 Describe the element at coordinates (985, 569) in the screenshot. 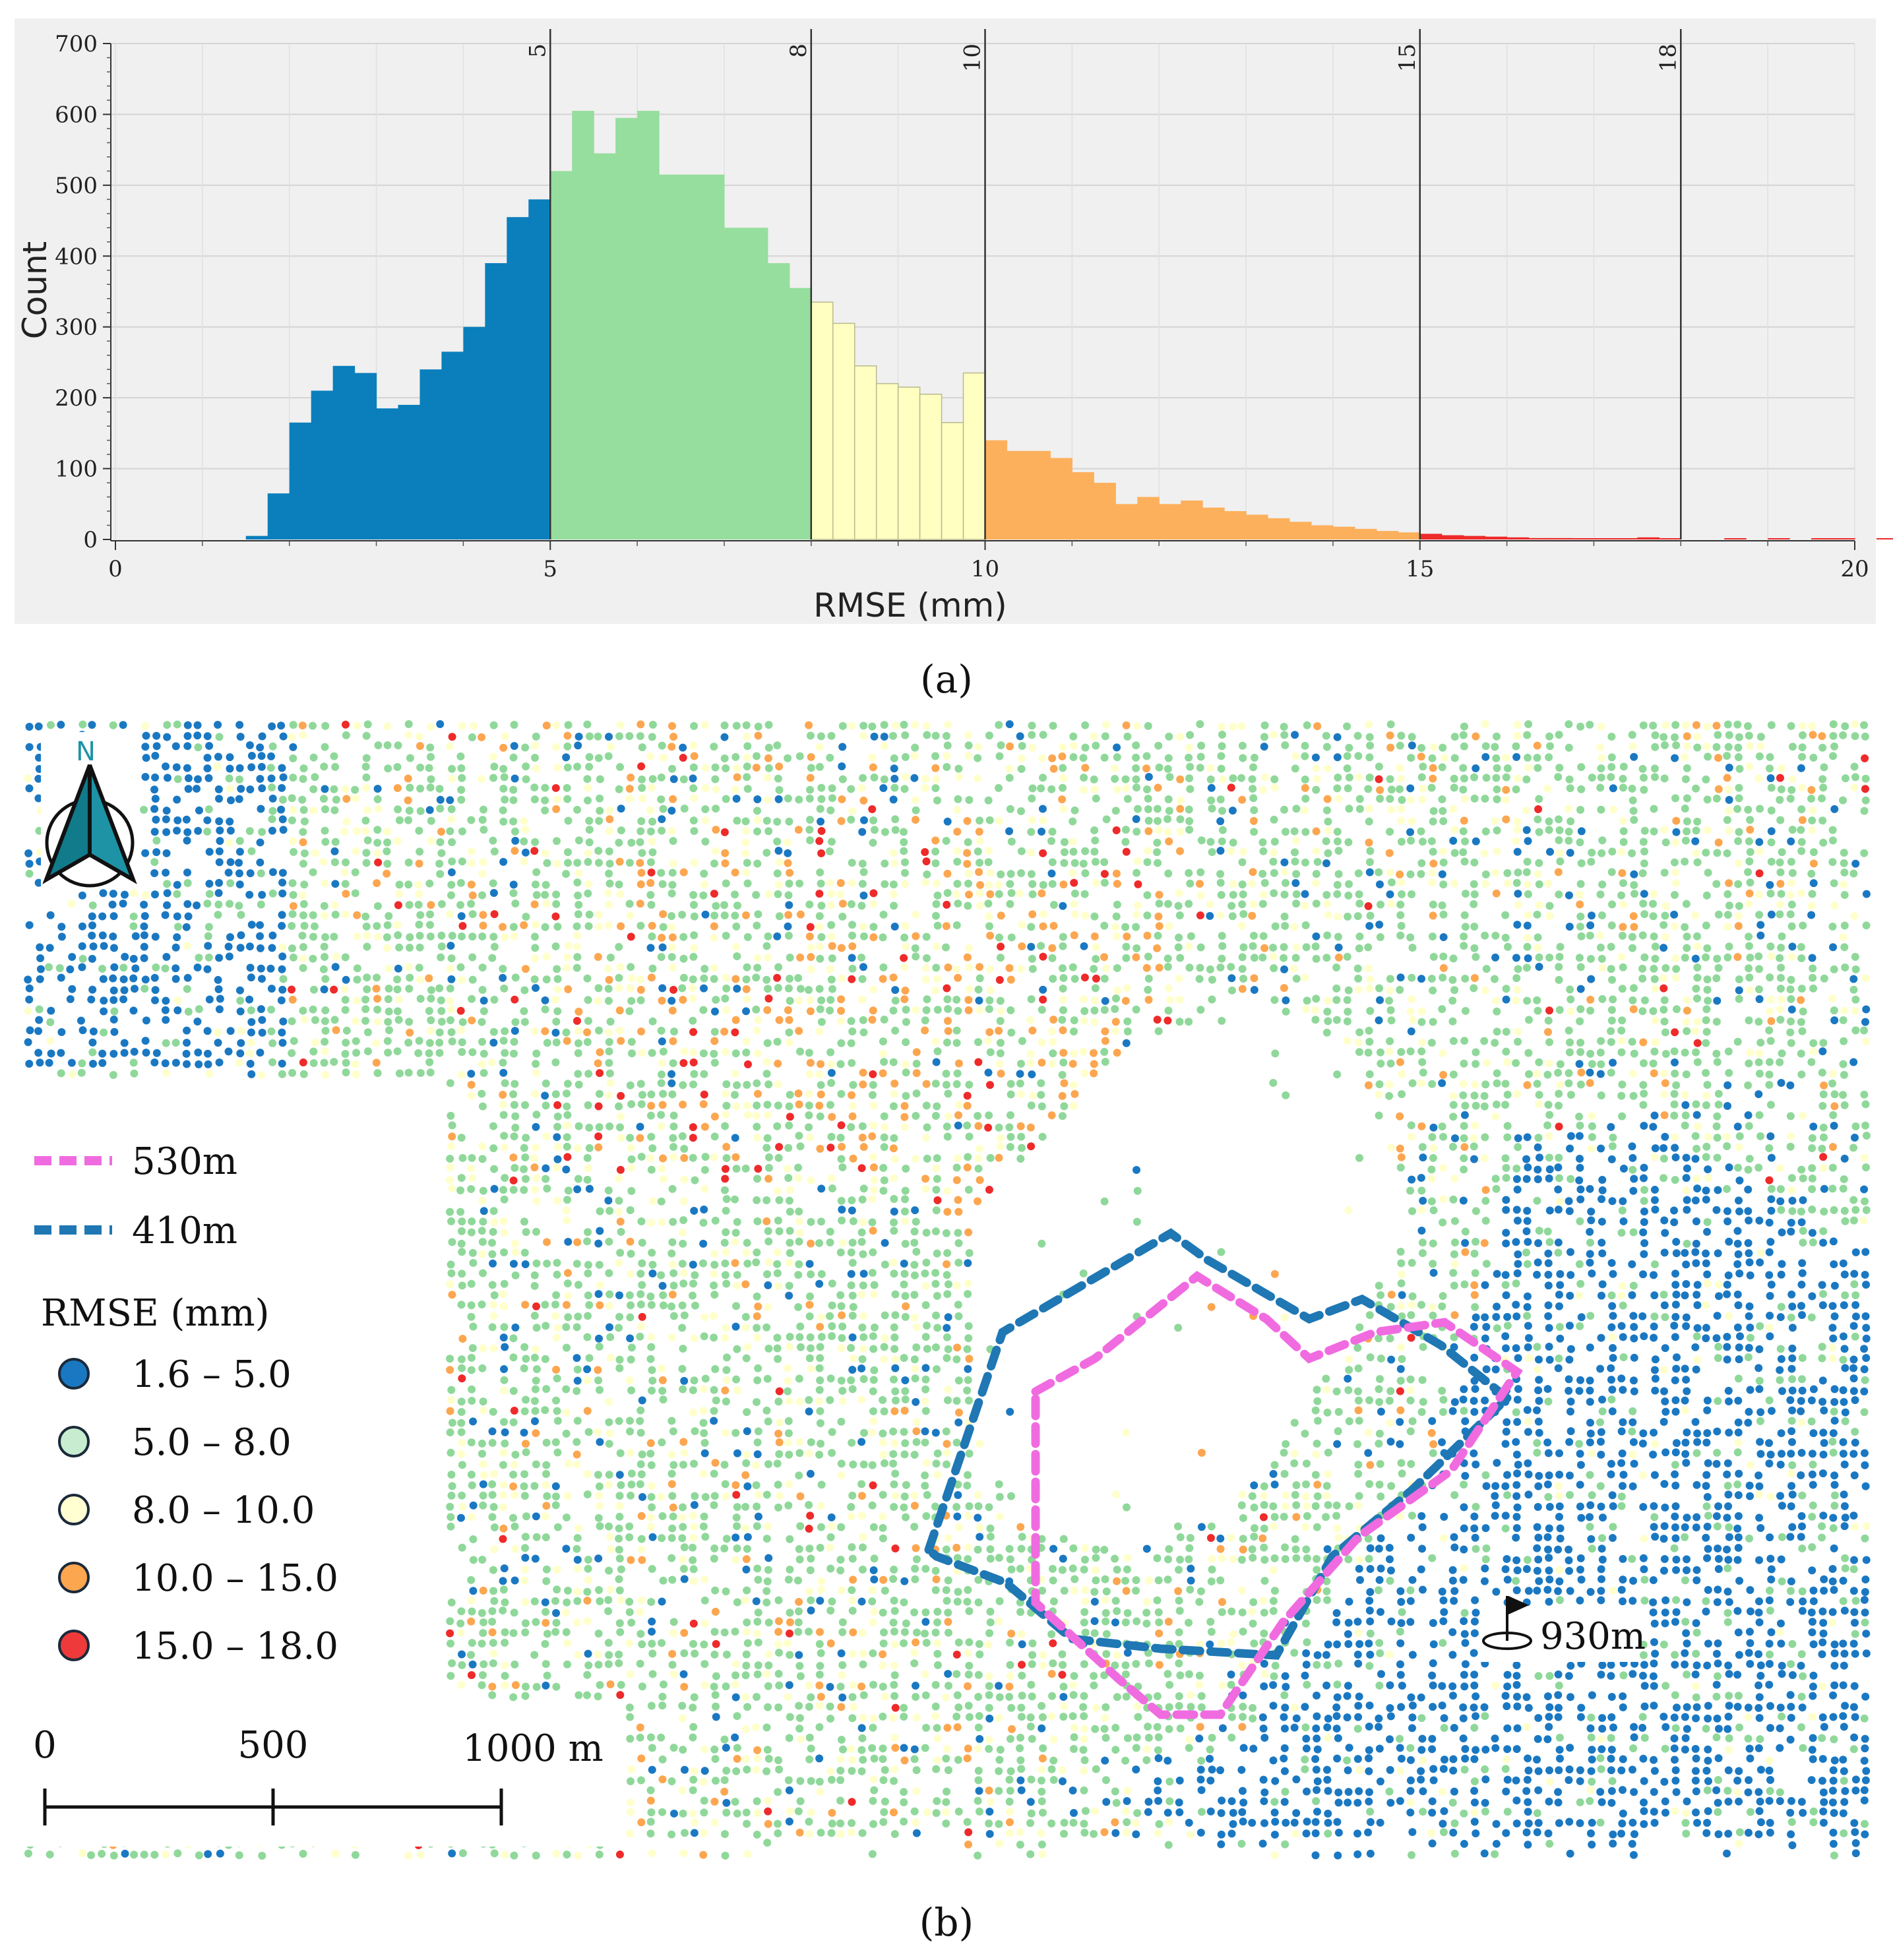

I see `x-tick-label: 10` at that location.